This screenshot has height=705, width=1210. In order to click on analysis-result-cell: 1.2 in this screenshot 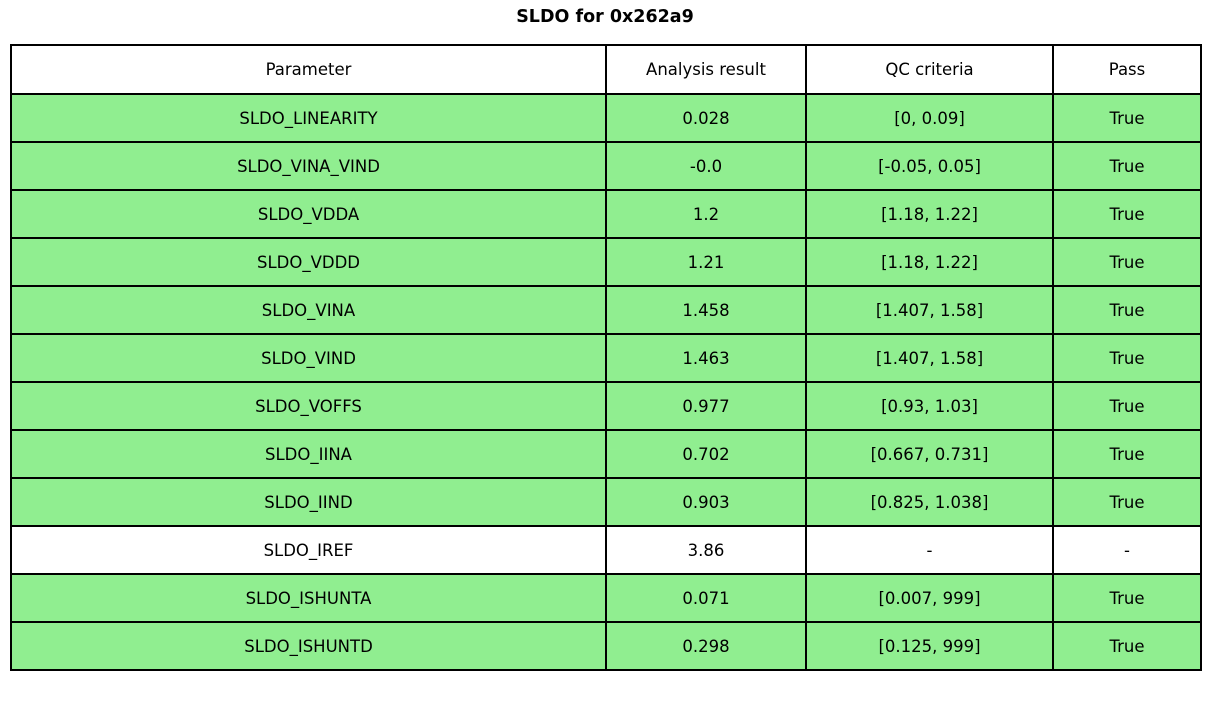, I will do `click(706, 214)`.